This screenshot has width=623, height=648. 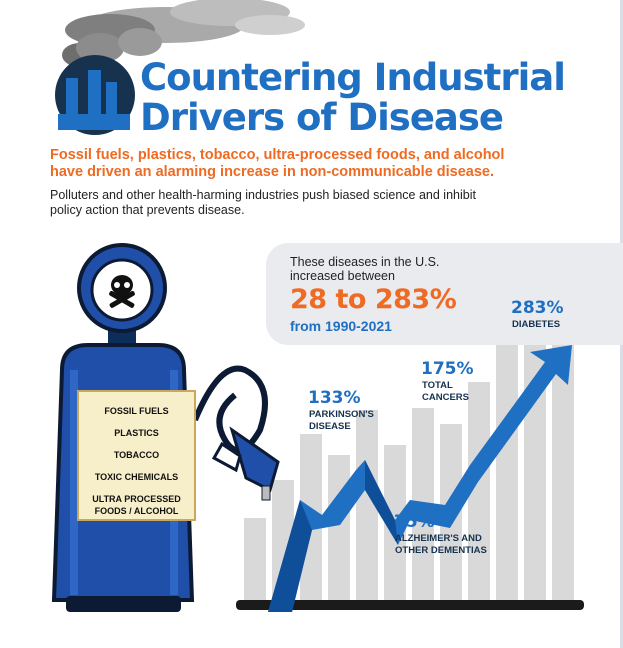 What do you see at coordinates (414, 522) in the screenshot?
I see `alzheimers-percent: 75%` at bounding box center [414, 522].